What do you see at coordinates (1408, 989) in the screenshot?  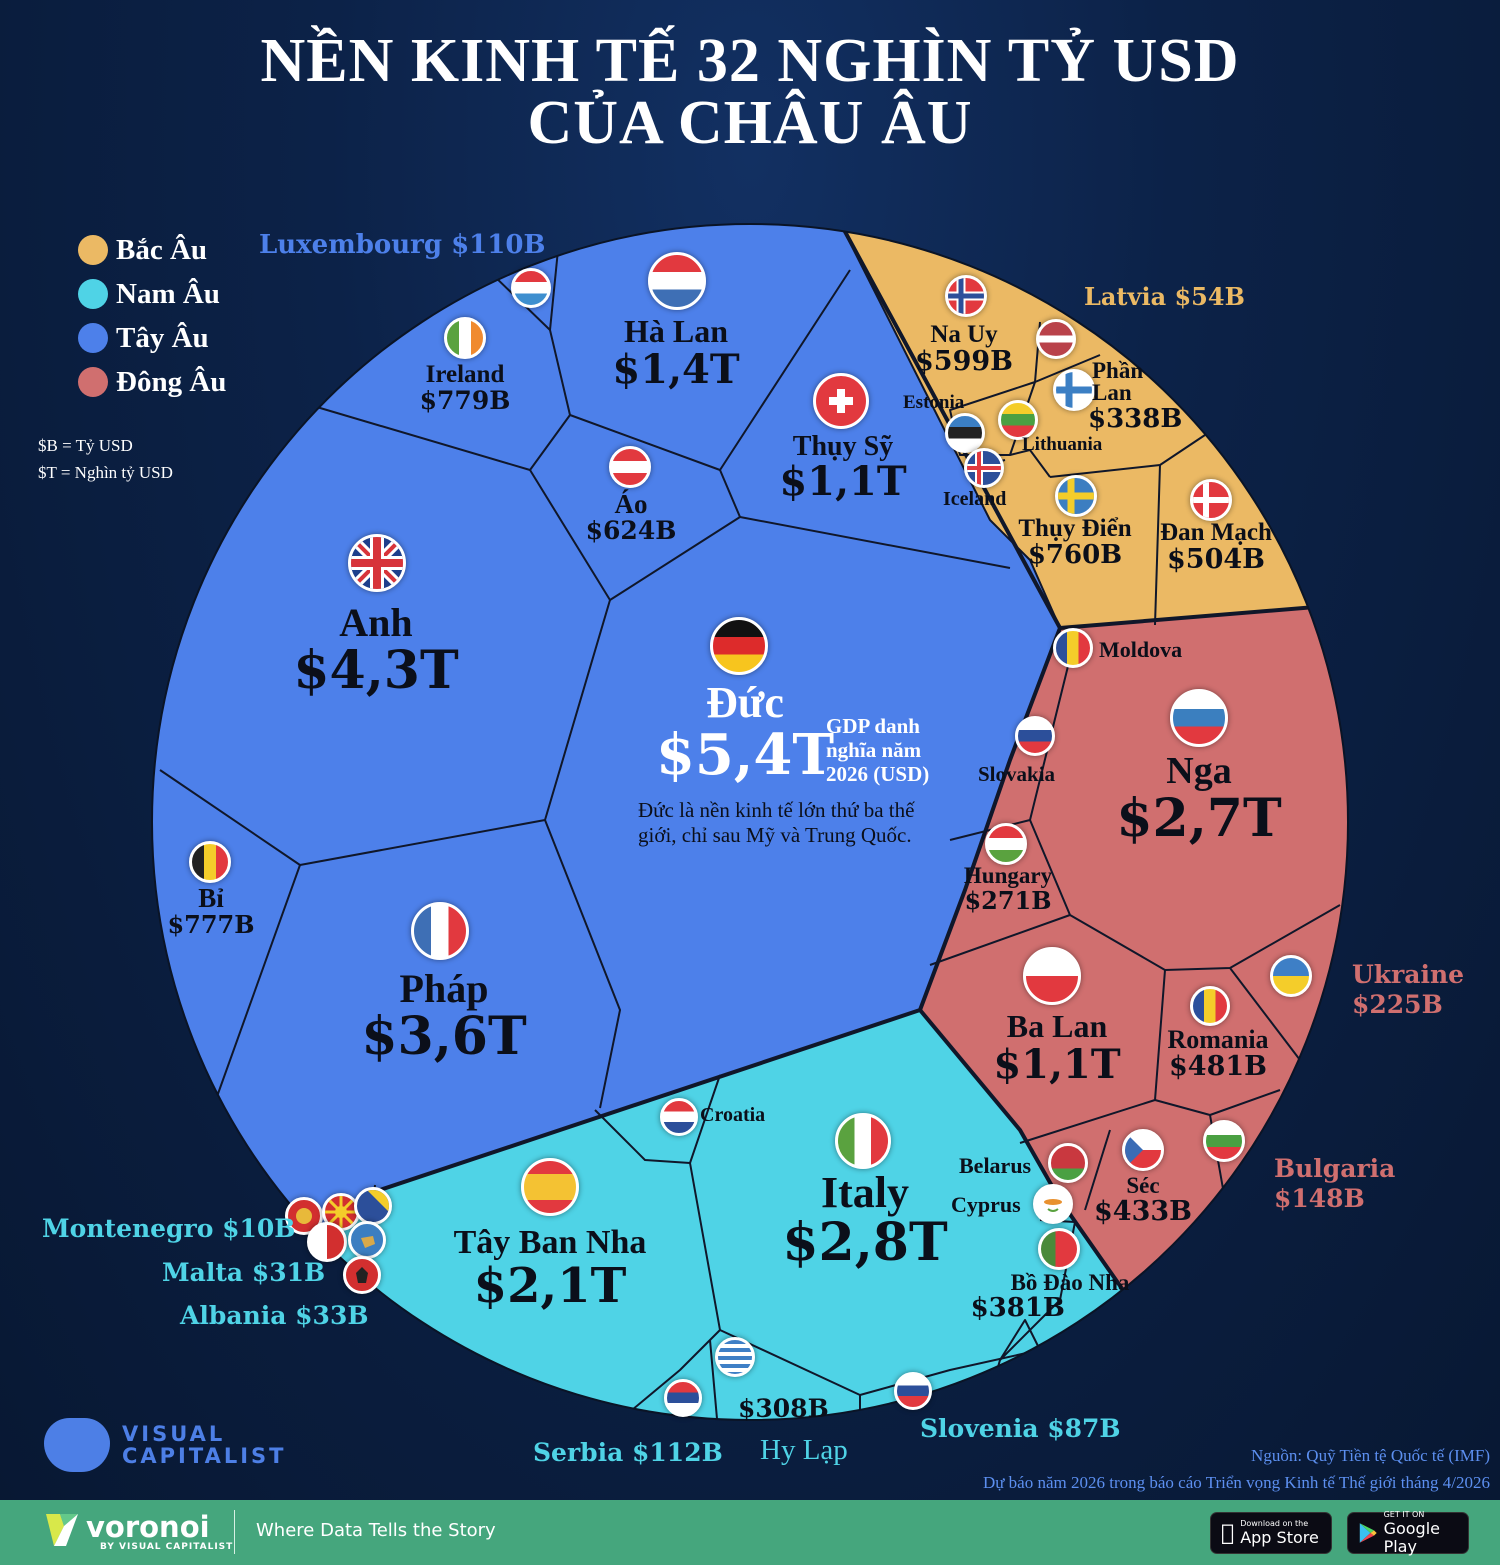 I see `label-ukraine: Ukraine $225B` at bounding box center [1408, 989].